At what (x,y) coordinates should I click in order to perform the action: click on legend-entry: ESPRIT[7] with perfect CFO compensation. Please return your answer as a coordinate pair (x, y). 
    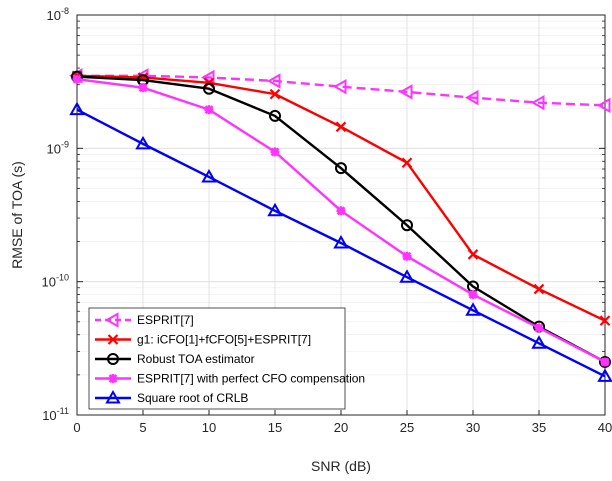
    Looking at the image, I should click on (230, 379).